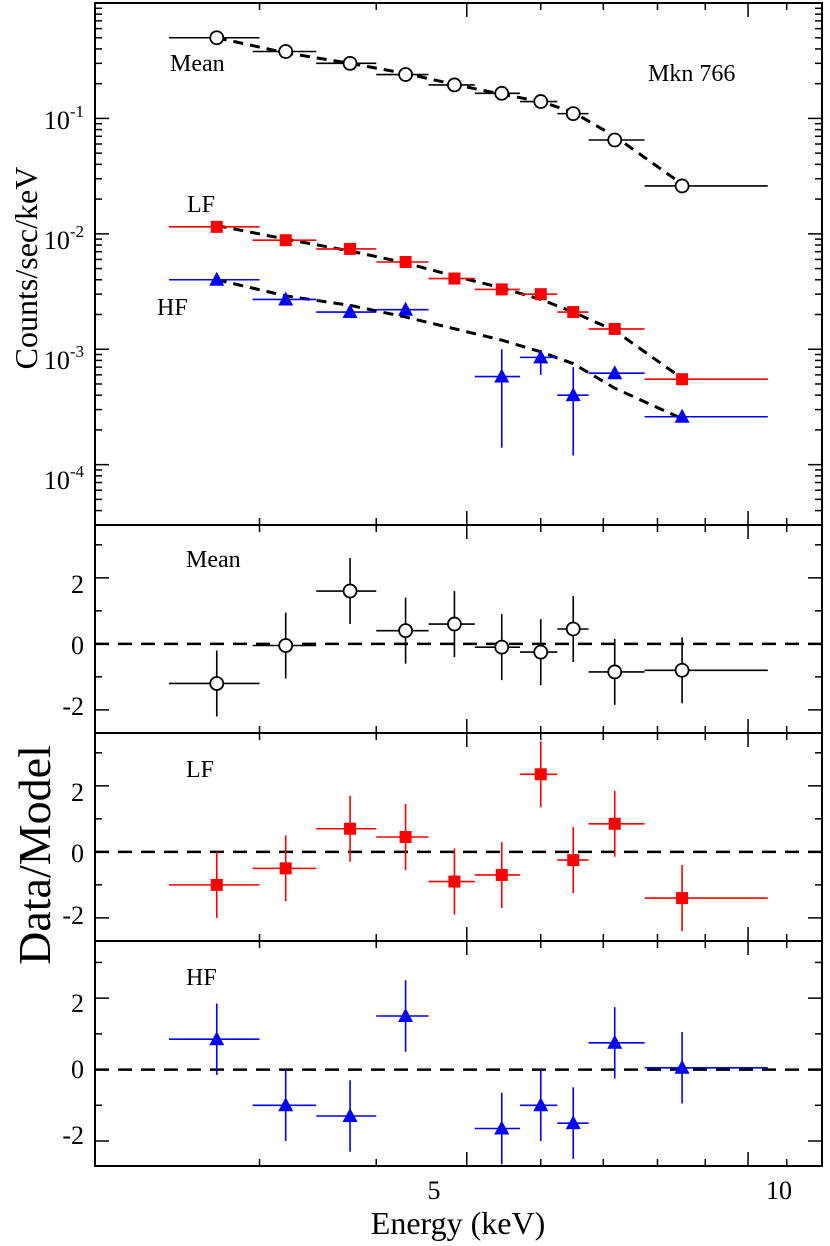 The width and height of the screenshot is (830, 1246). What do you see at coordinates (458, 1223) in the screenshot?
I see `x-axis-label: Energy (keV)` at bounding box center [458, 1223].